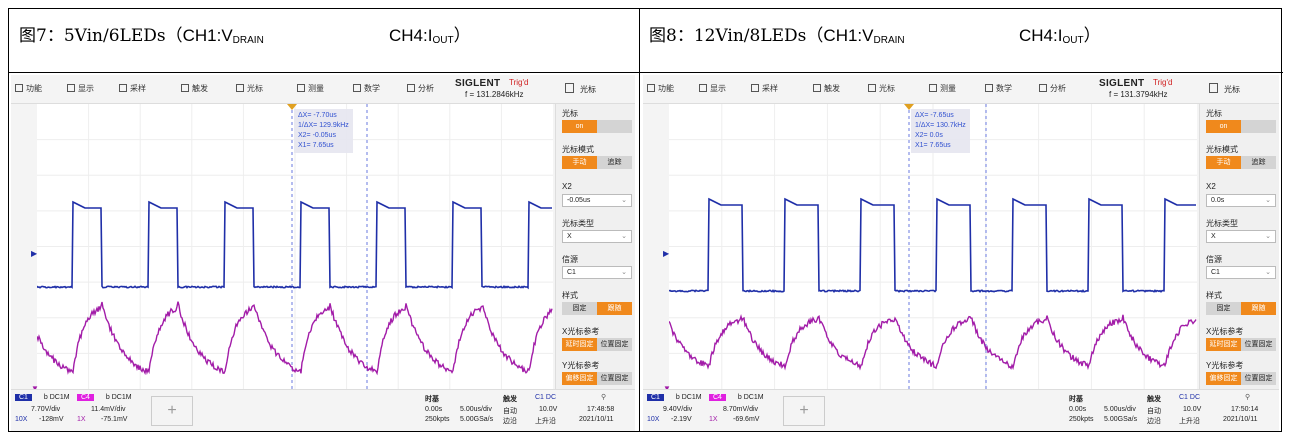  Describe the element at coordinates (653, 419) in the screenshot. I see `ch1-probe: 10X` at that location.